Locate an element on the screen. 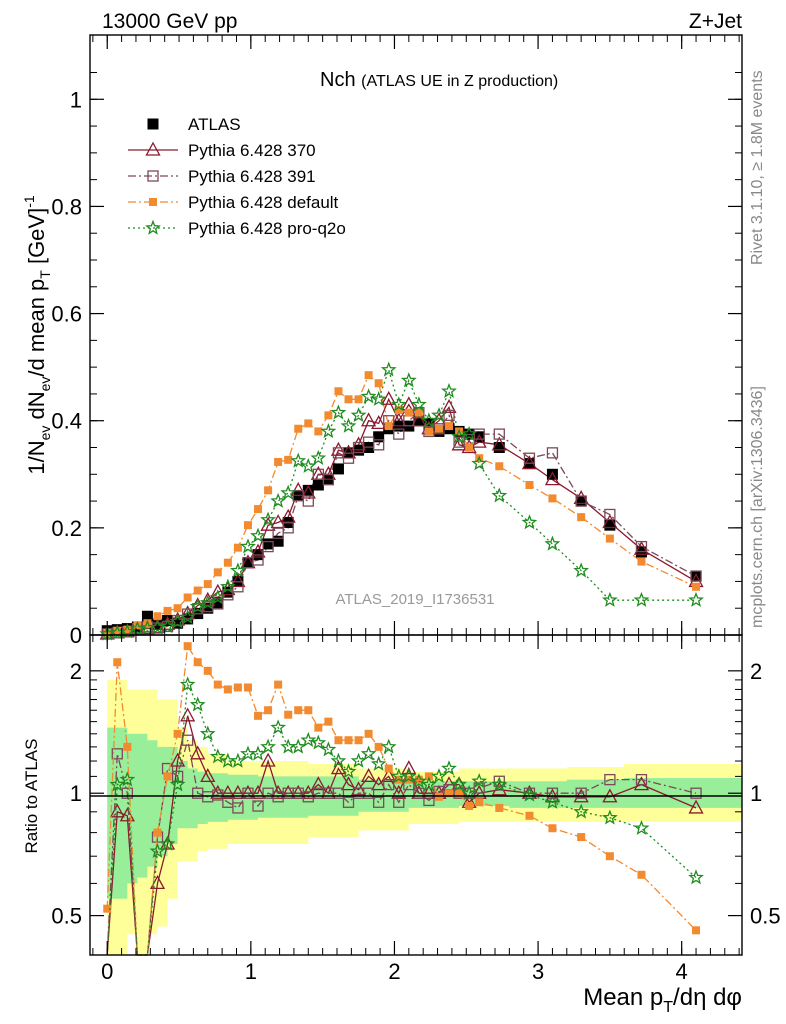 The image size is (786, 1024). legend-marker-pdefault is located at coordinates (153, 202).